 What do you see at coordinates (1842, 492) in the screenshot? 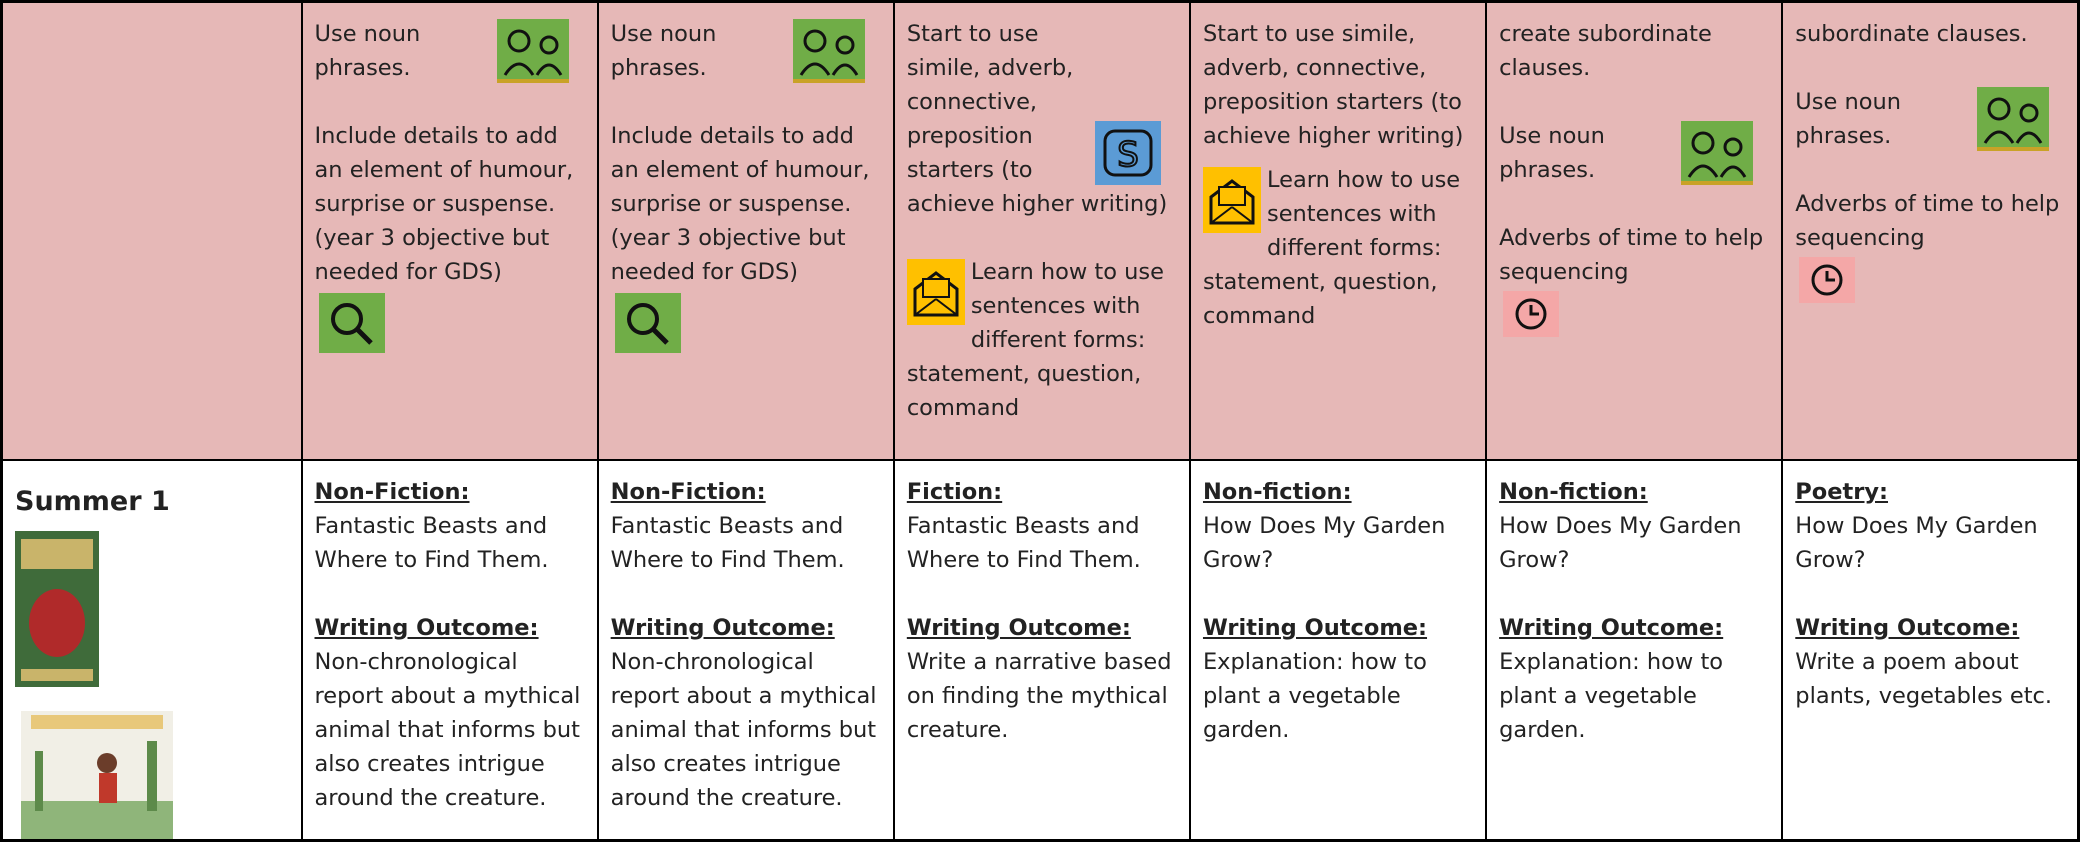
I see `genre: Poetry:` at bounding box center [1842, 492].